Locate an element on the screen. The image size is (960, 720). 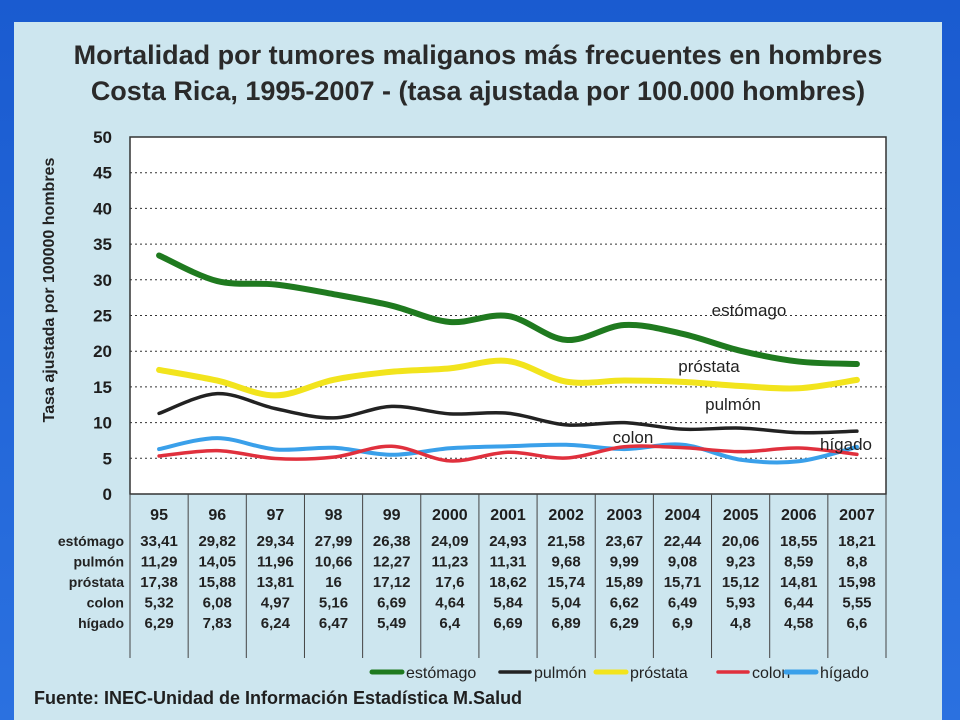
table-cell: 13,81 is located at coordinates (276, 582).